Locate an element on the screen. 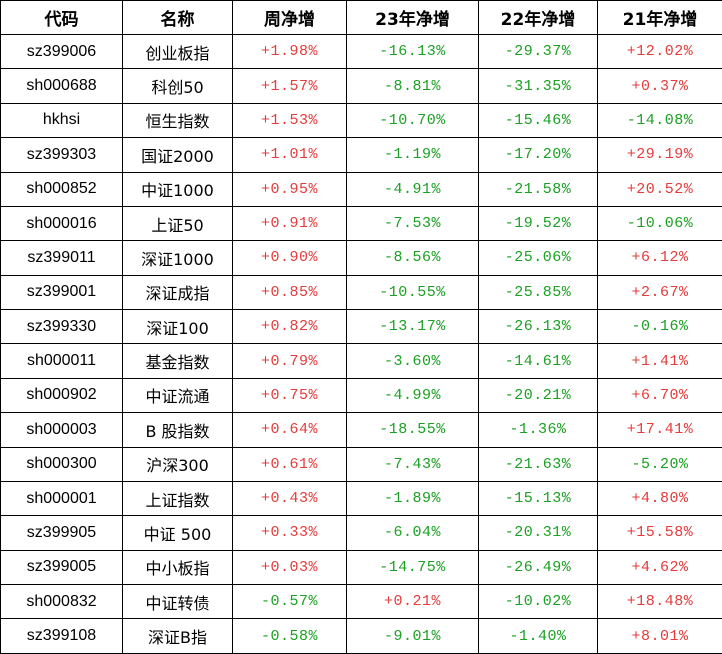 The image size is (722, 654). col-header-2023-change: 23年净增 is located at coordinates (412, 17).